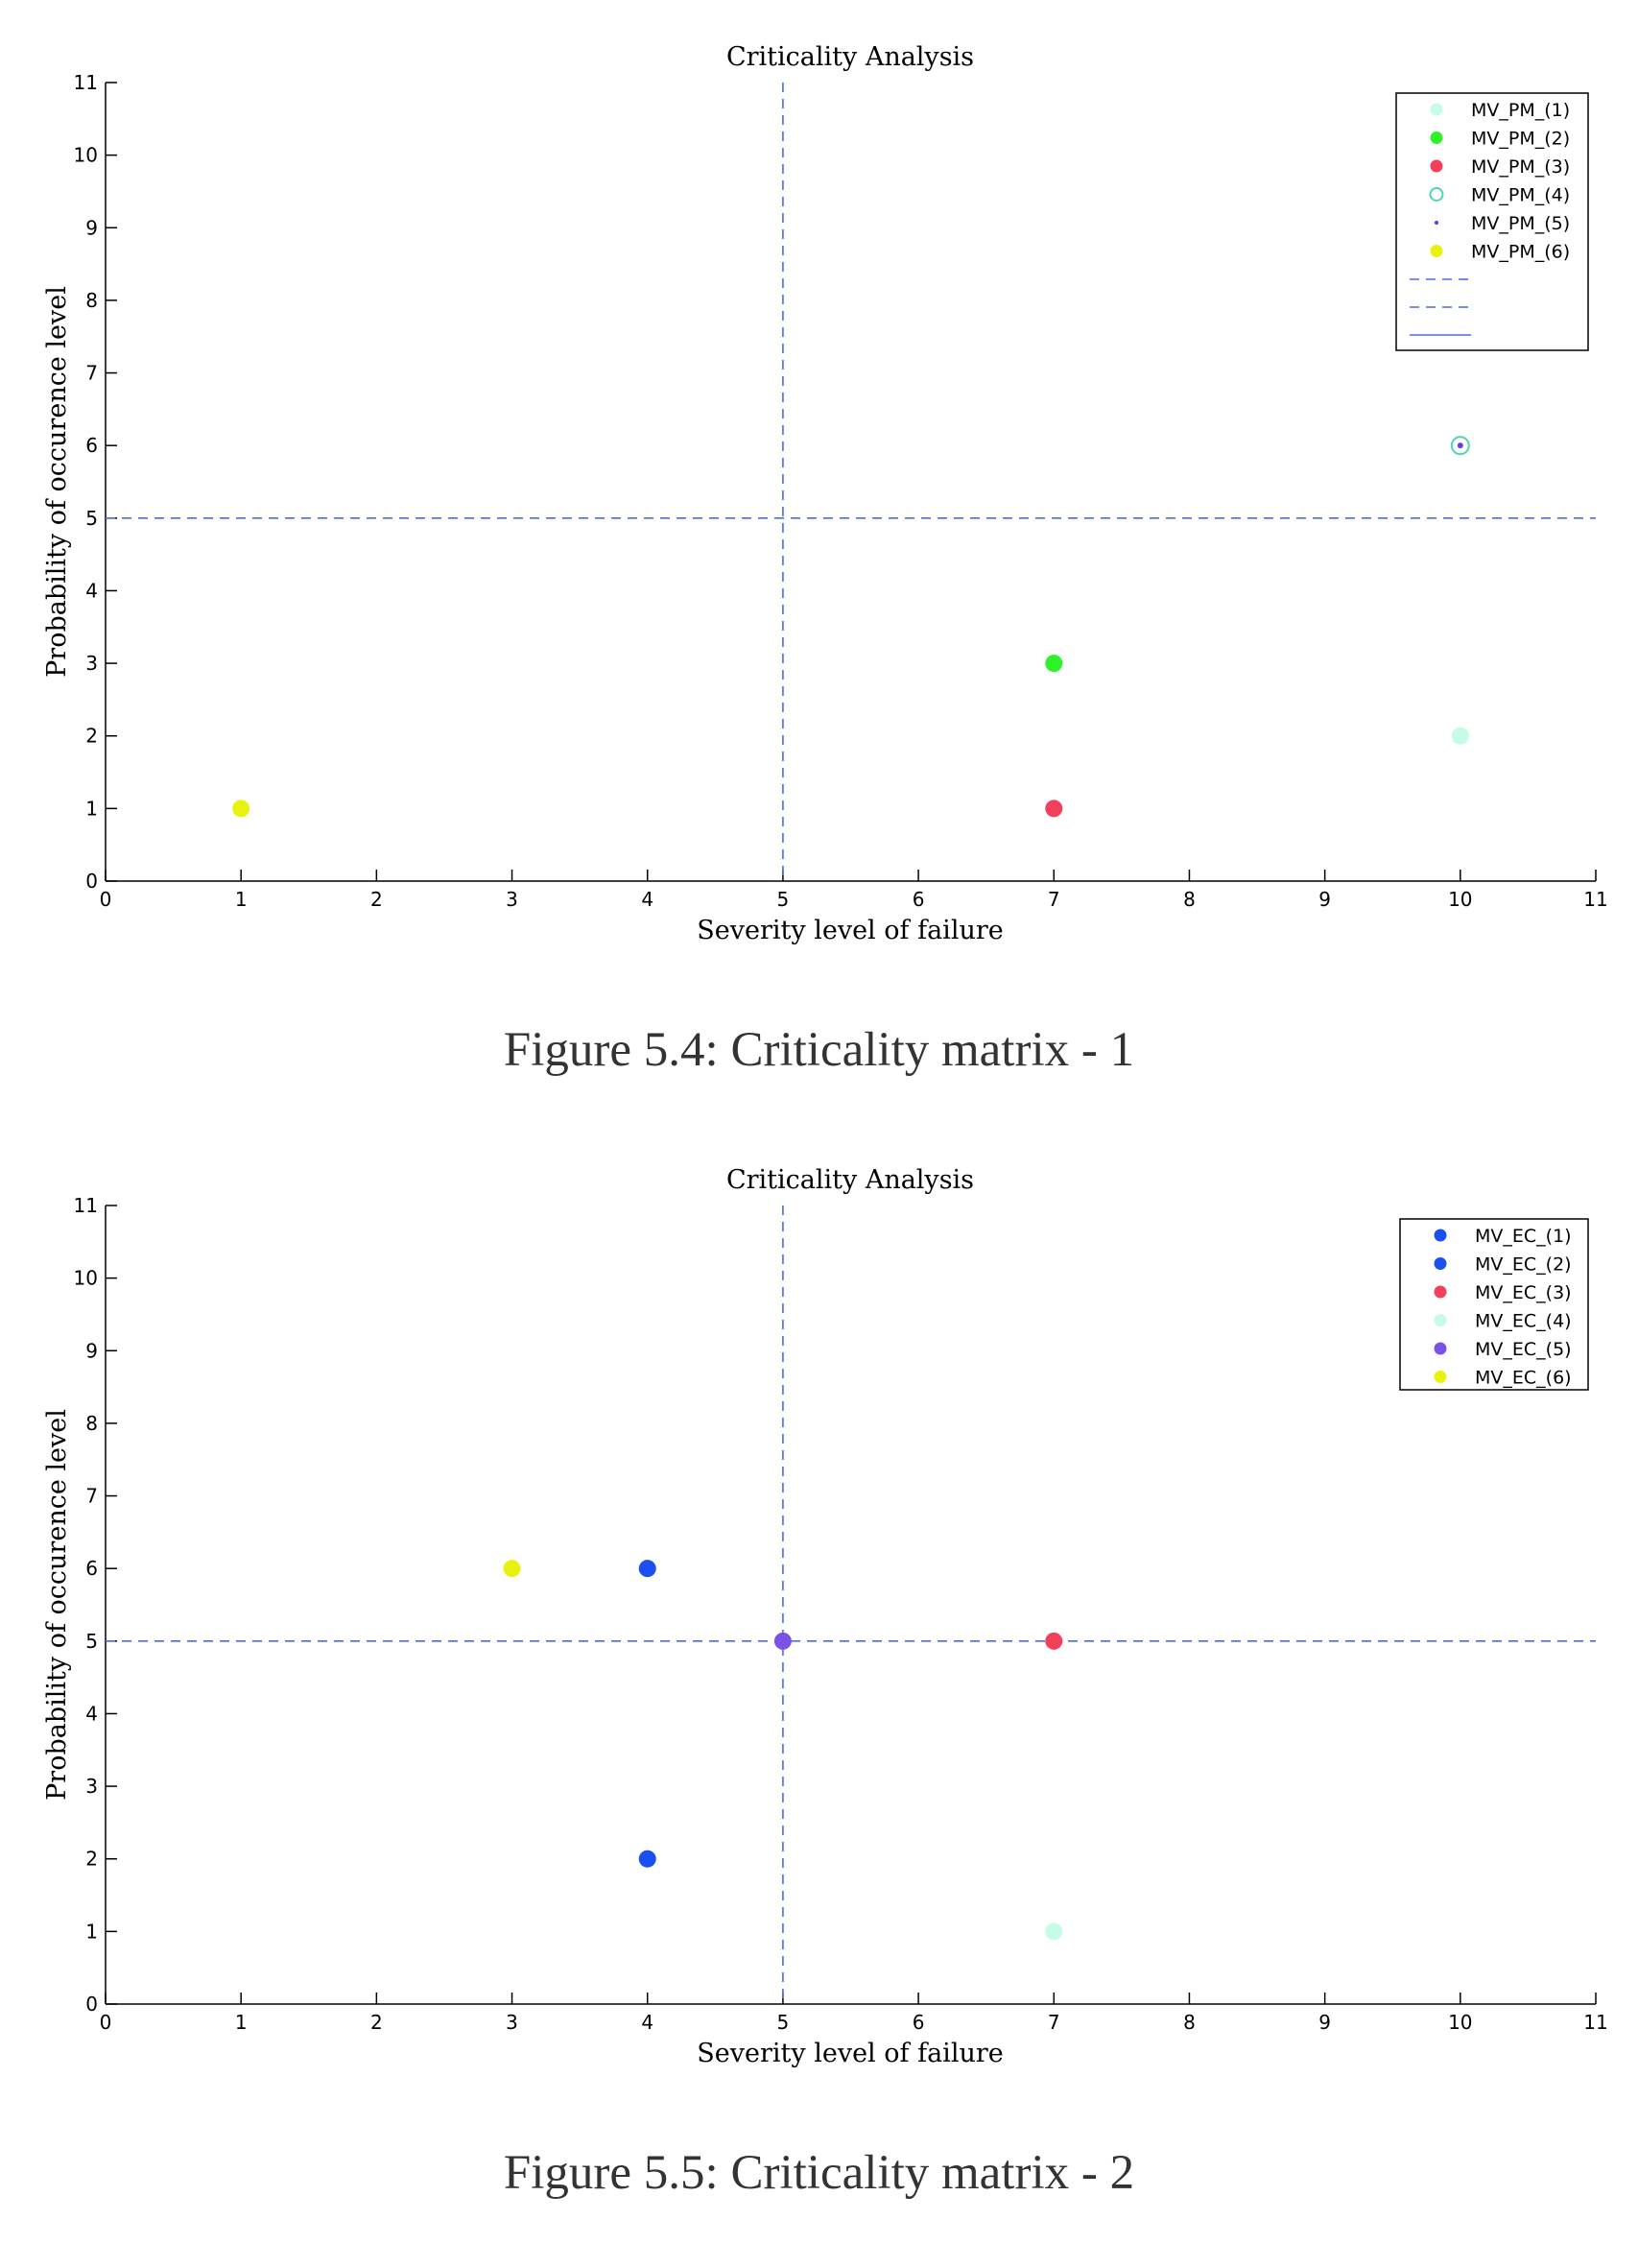 This screenshot has width=1638, height=2268. Describe the element at coordinates (1520, 167) in the screenshot. I see `legend-entry-label: MV_PM_(3)` at that location.